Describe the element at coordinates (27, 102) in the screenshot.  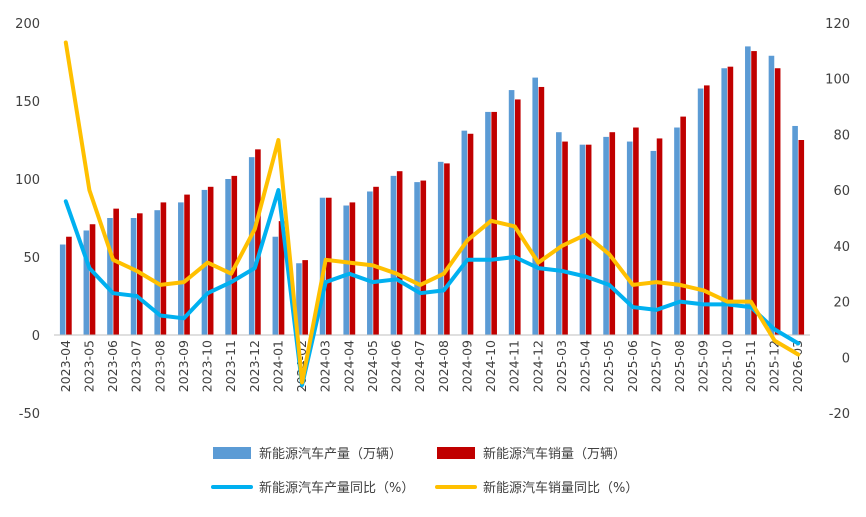
I see `y-left-tick-label: 150` at that location.